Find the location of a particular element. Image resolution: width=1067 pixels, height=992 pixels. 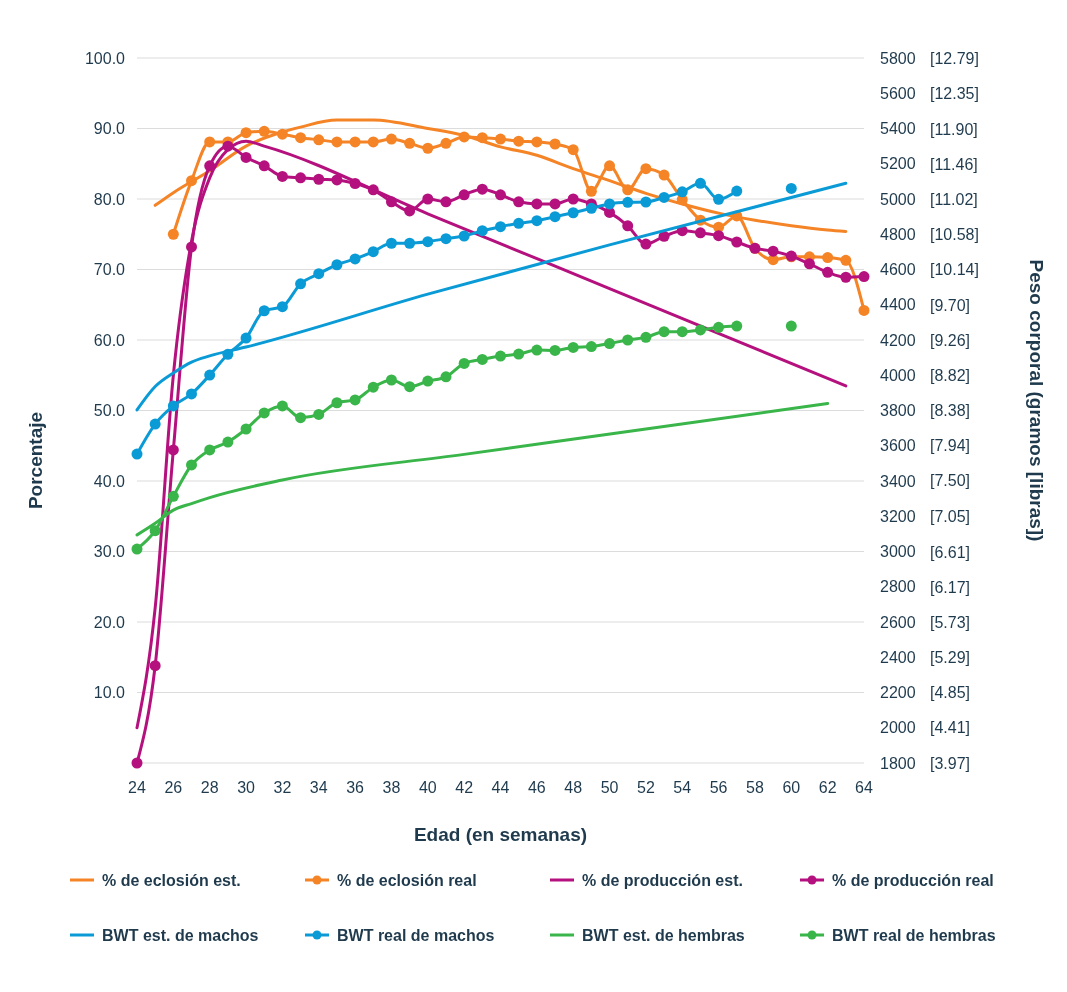

x-tick-label: 52 is located at coordinates (646, 787).